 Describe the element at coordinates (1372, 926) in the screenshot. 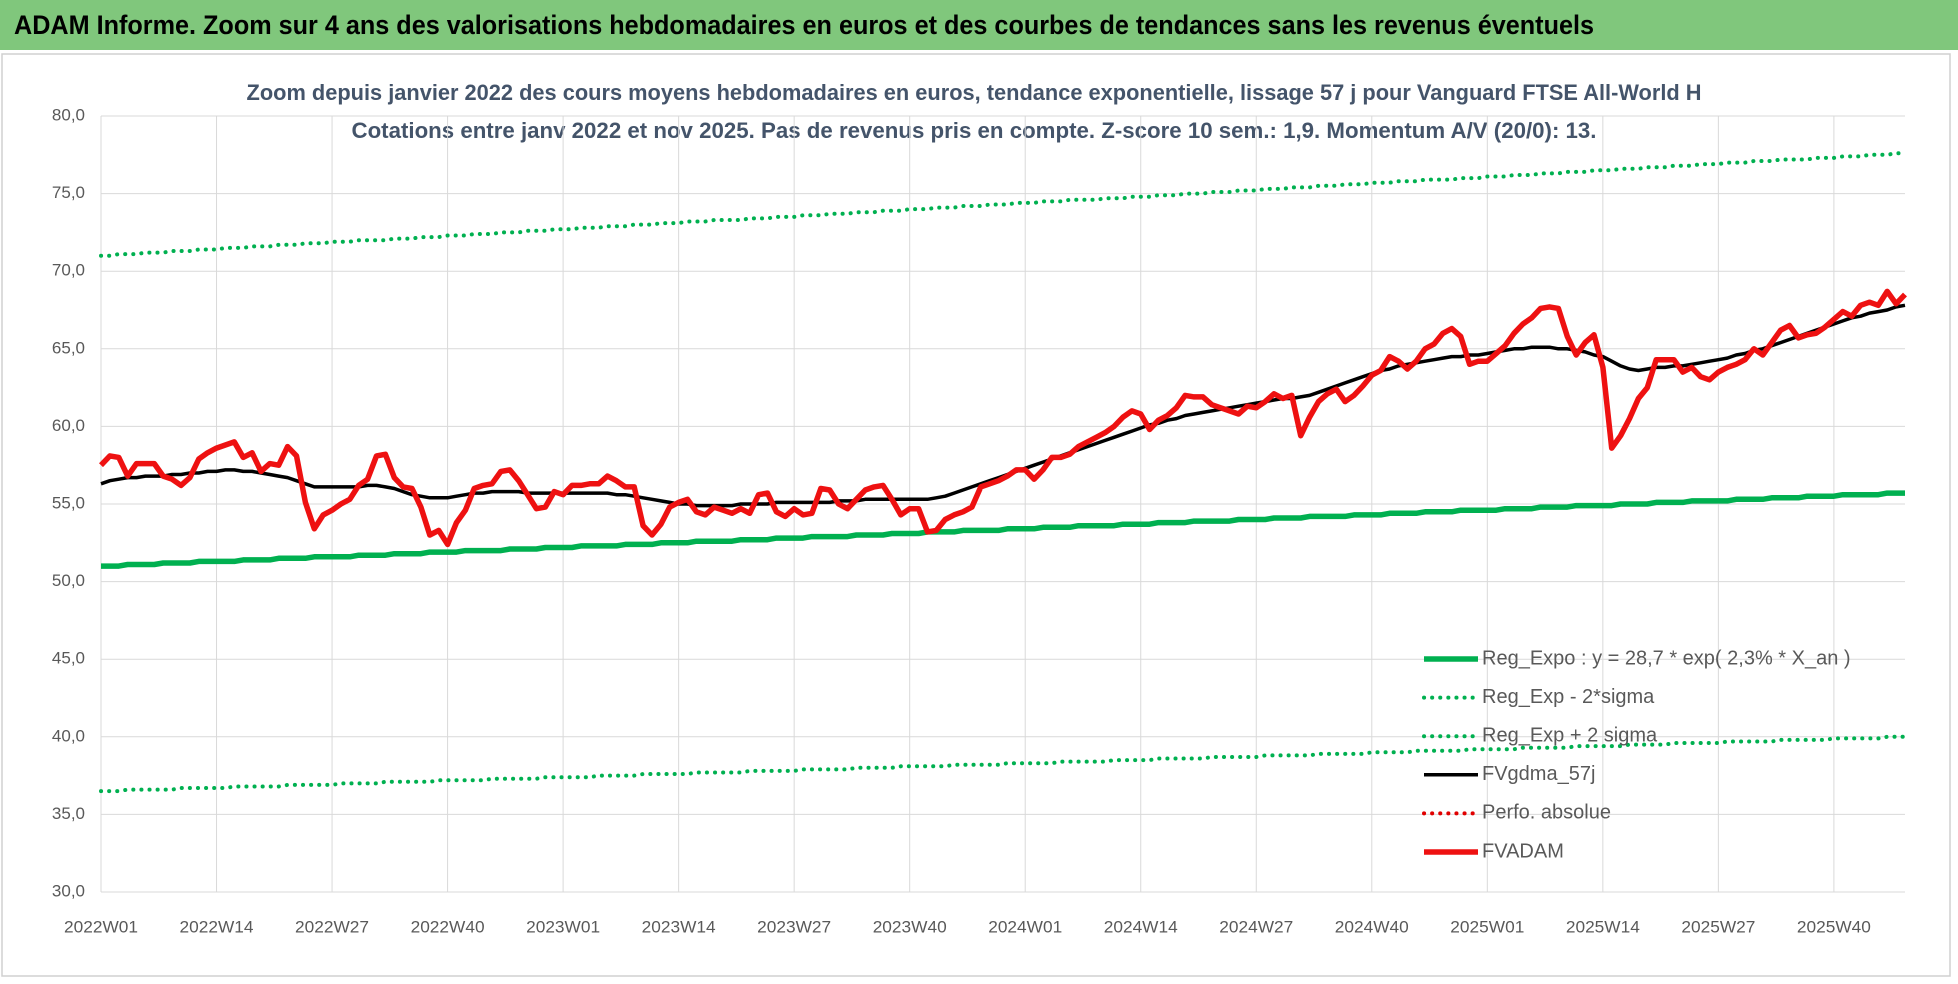

I see `x-tick-label: 2024W40` at that location.